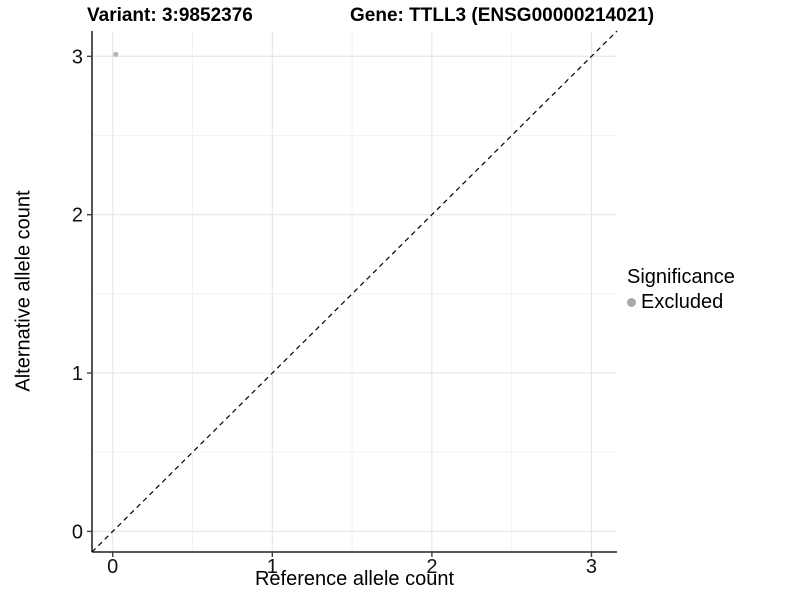 The width and height of the screenshot is (800, 600). Describe the element at coordinates (502, 15) in the screenshot. I see `plot-title-gene: Gene: TTLL3 (ENSG00000214021)` at that location.